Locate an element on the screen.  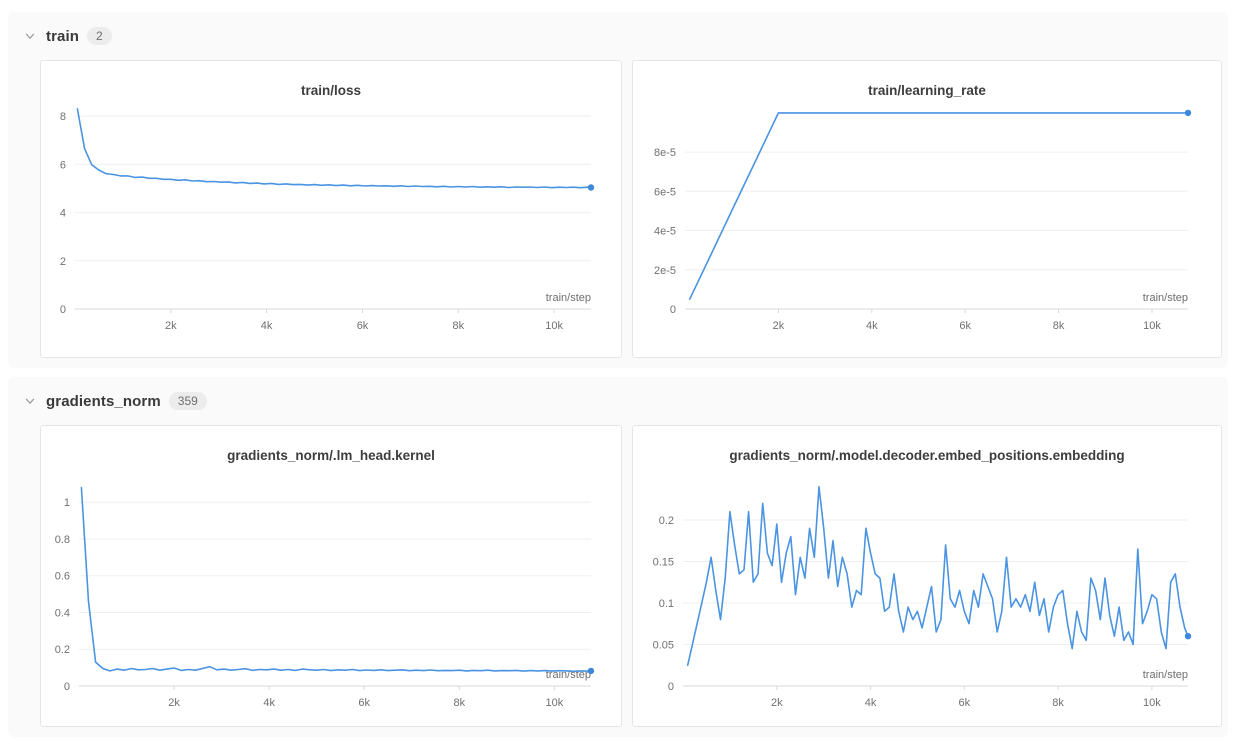
chart-title: train/learning_rate is located at coordinates (927, 90).